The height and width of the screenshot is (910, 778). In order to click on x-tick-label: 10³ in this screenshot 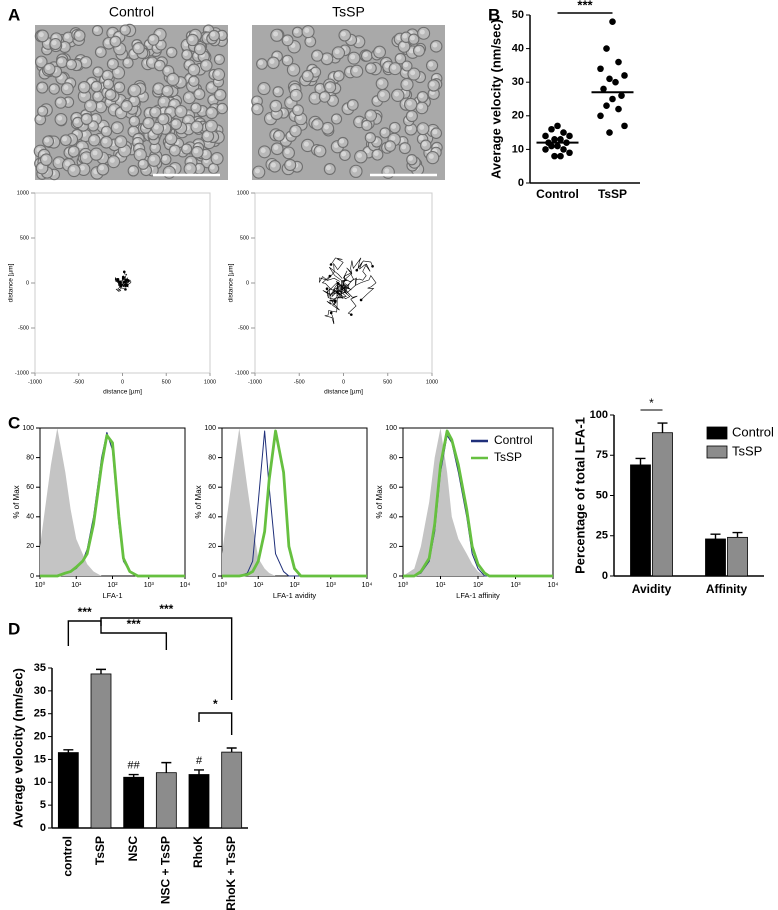, I will do `click(331, 585)`.